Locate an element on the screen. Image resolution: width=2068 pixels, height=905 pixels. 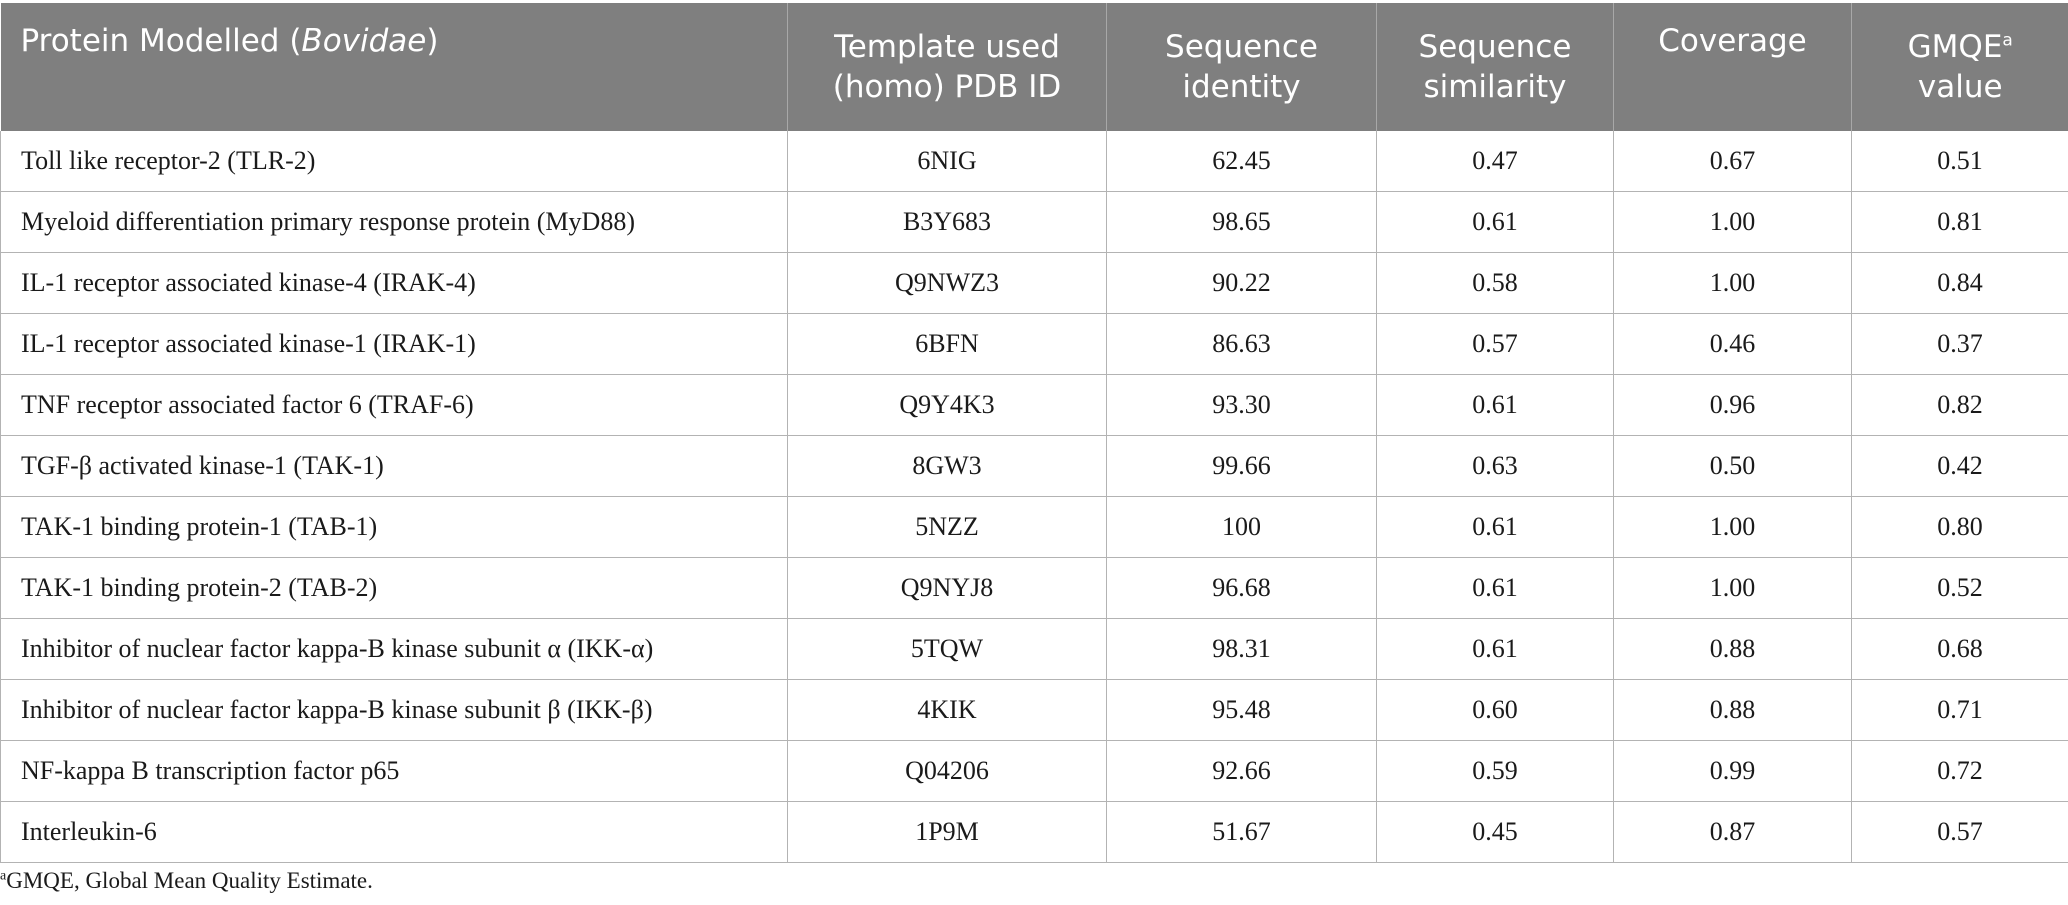
header-identity: Sequence identity is located at coordinates (1241, 67).